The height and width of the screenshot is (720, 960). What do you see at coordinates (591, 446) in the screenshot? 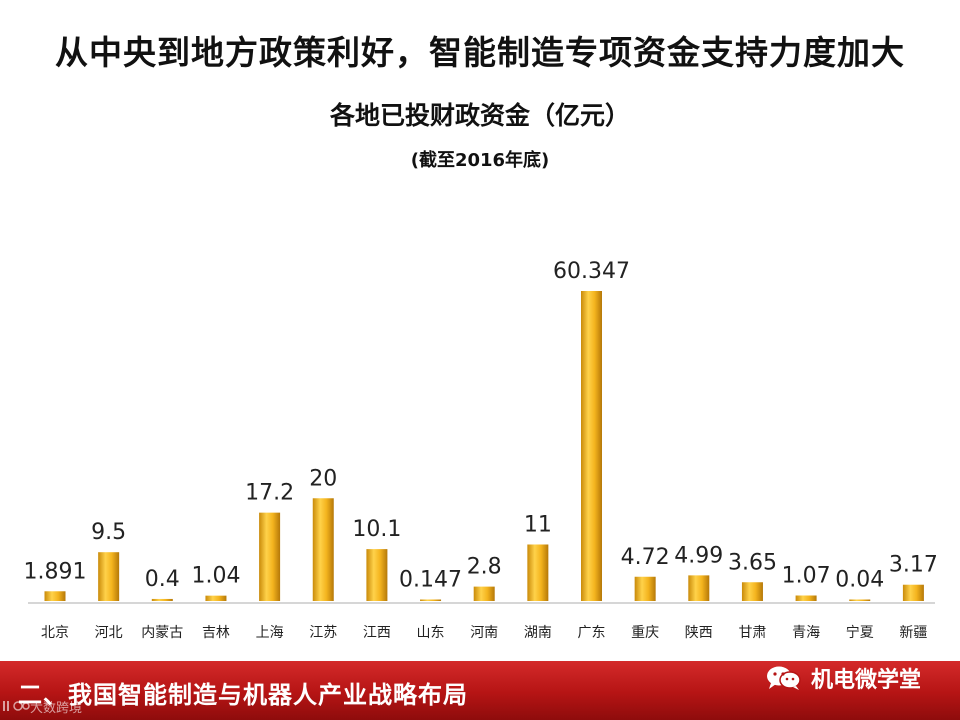
I see `bar-广东` at bounding box center [591, 446].